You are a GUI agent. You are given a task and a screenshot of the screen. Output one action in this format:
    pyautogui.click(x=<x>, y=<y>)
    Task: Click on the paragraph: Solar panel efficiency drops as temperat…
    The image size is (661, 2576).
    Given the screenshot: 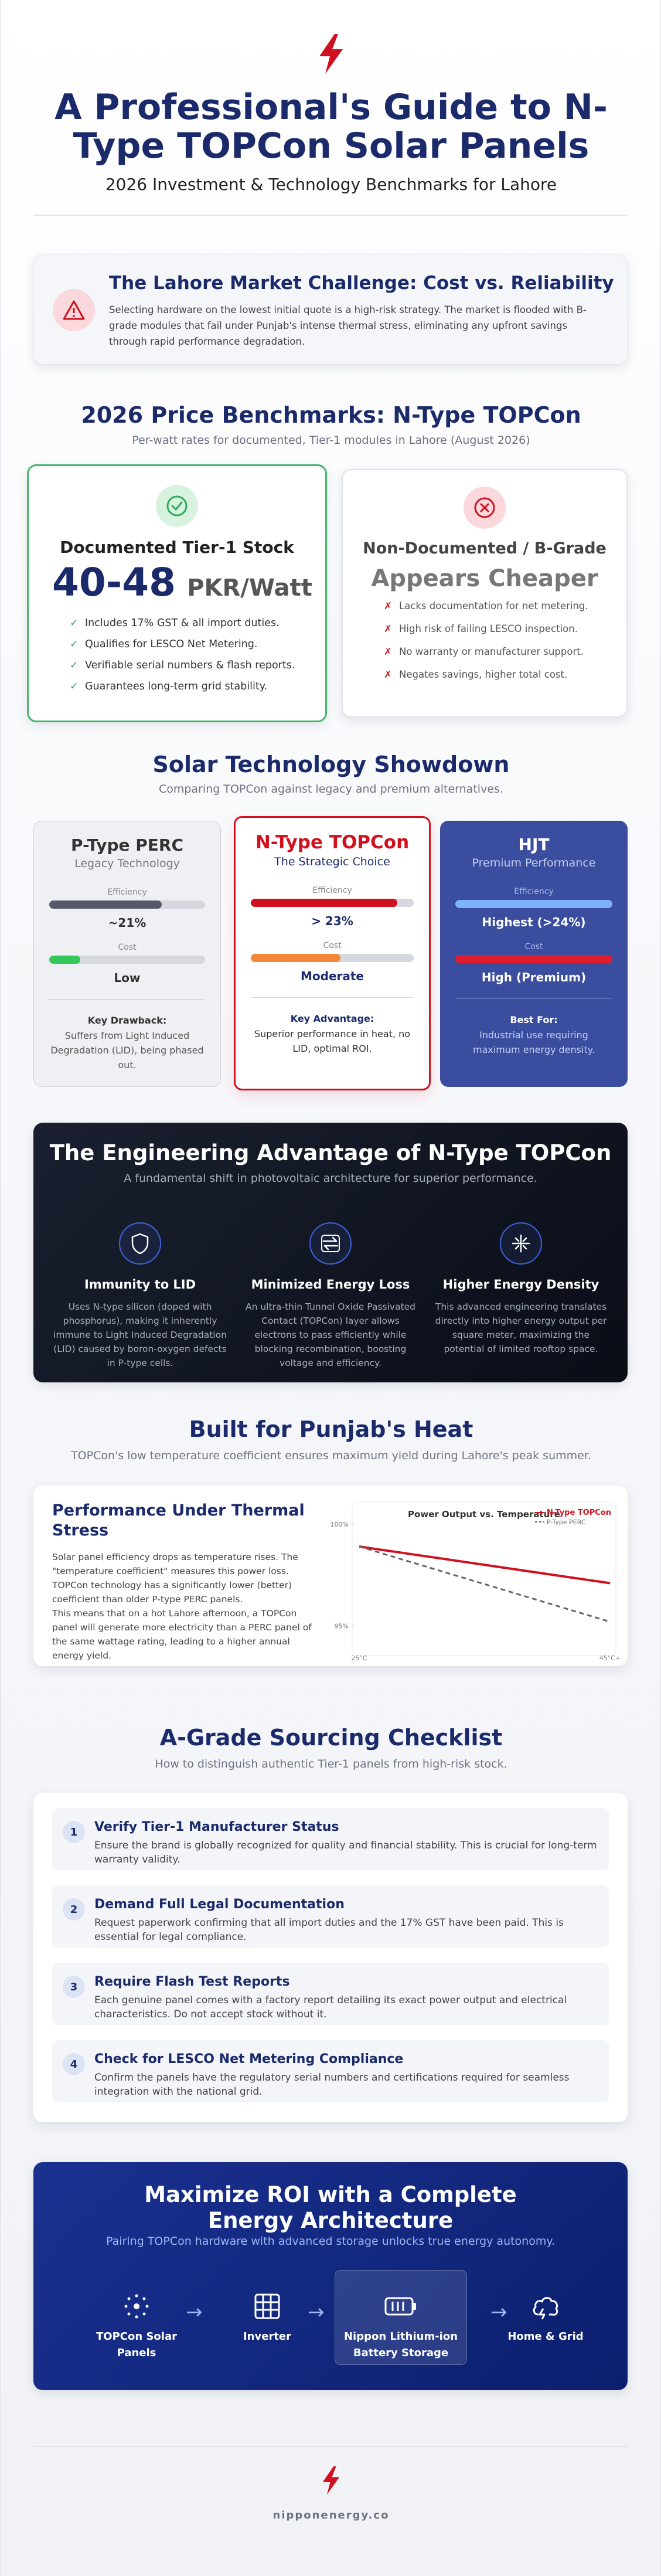 What is the action you would take?
    pyautogui.click(x=175, y=1579)
    